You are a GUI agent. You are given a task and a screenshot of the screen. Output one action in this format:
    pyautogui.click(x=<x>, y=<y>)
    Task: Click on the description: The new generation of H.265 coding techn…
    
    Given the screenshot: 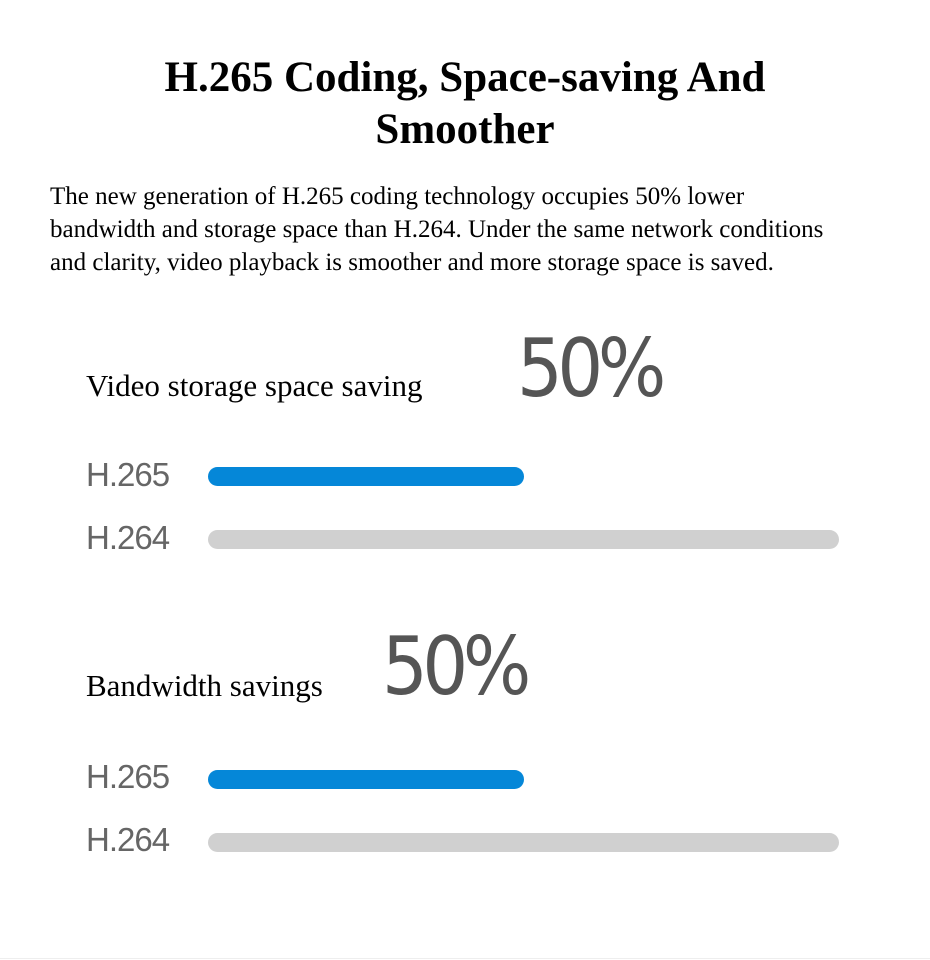 What is the action you would take?
    pyautogui.click(x=437, y=229)
    